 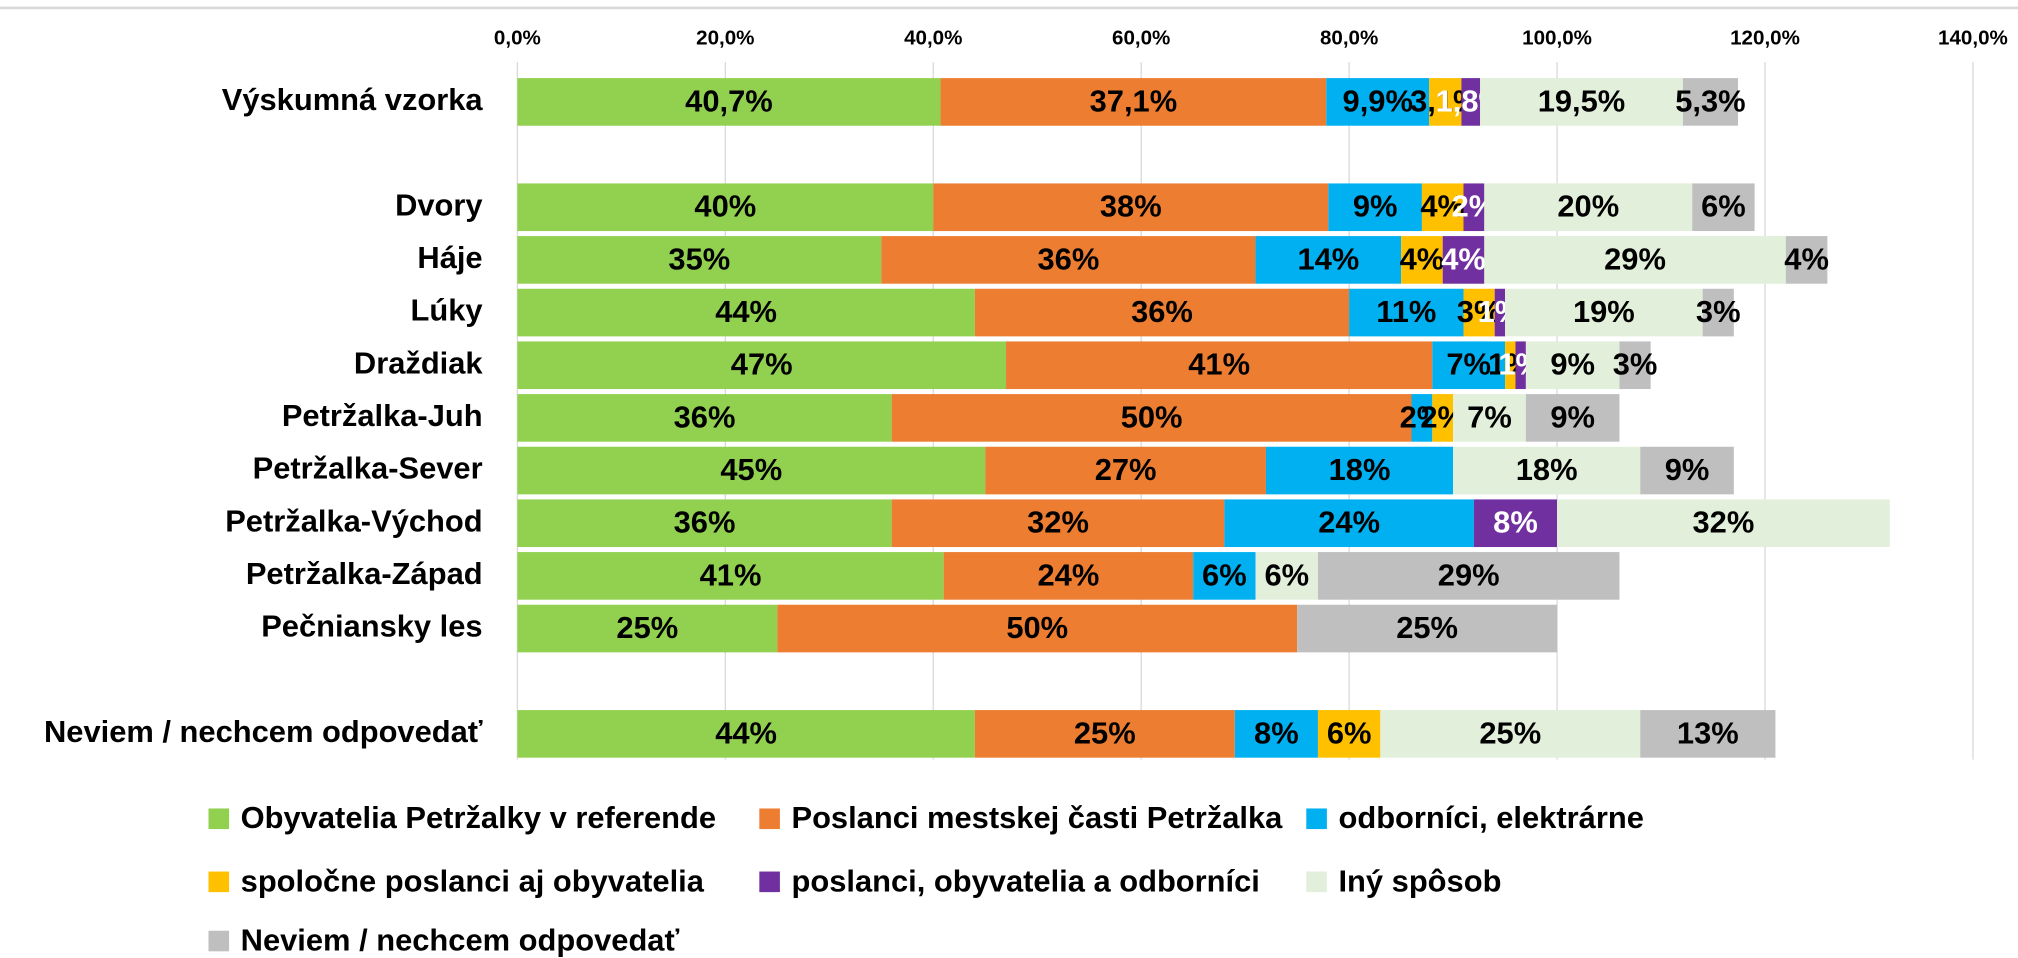 I want to click on data-label: 40%, so click(x=725, y=206).